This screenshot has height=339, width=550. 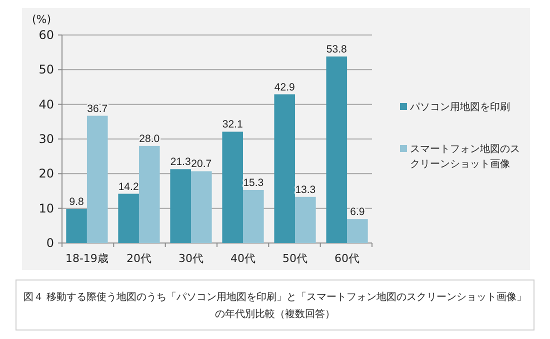 I want to click on data-label: 42.9, so click(x=284, y=87).